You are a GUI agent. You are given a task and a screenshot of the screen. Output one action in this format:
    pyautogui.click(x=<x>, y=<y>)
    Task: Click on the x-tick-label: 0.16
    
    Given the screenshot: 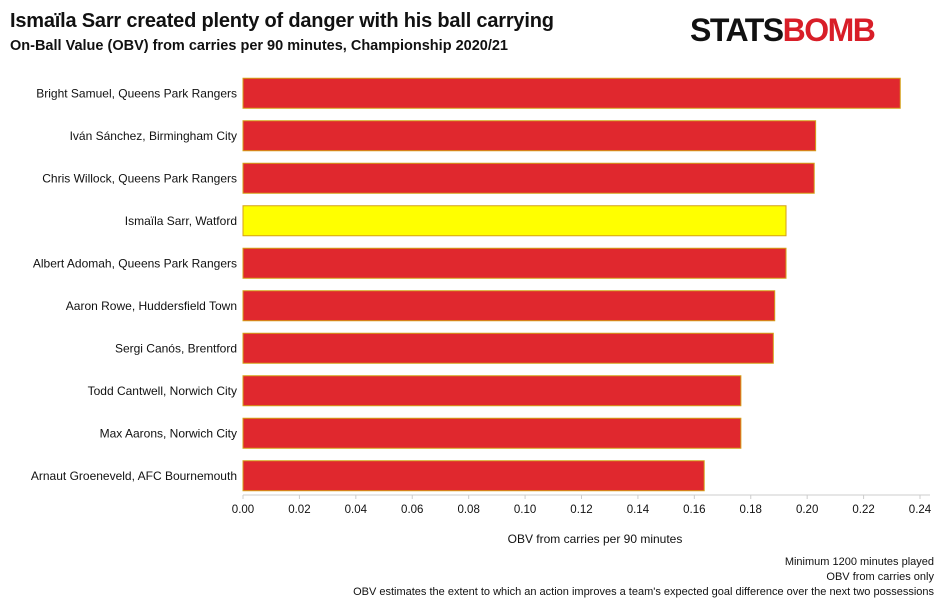 What is the action you would take?
    pyautogui.click(x=694, y=510)
    